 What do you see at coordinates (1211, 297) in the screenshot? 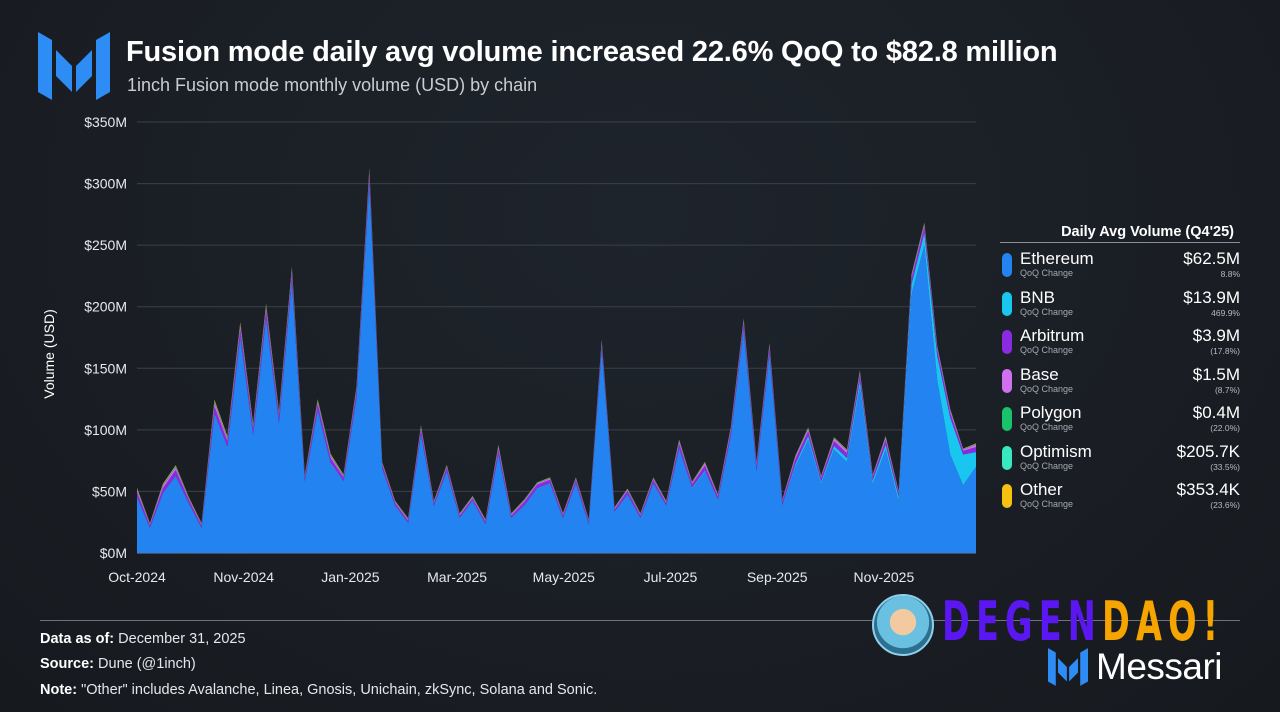
I see `legend-value: $13.9M` at bounding box center [1211, 297].